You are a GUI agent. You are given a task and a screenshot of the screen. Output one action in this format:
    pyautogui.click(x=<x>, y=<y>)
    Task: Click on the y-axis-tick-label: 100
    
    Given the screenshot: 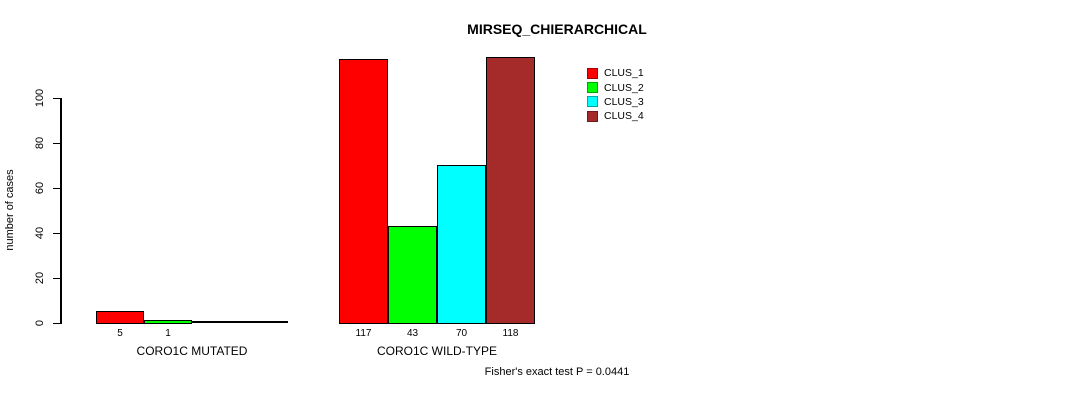 What is the action you would take?
    pyautogui.click(x=40, y=98)
    